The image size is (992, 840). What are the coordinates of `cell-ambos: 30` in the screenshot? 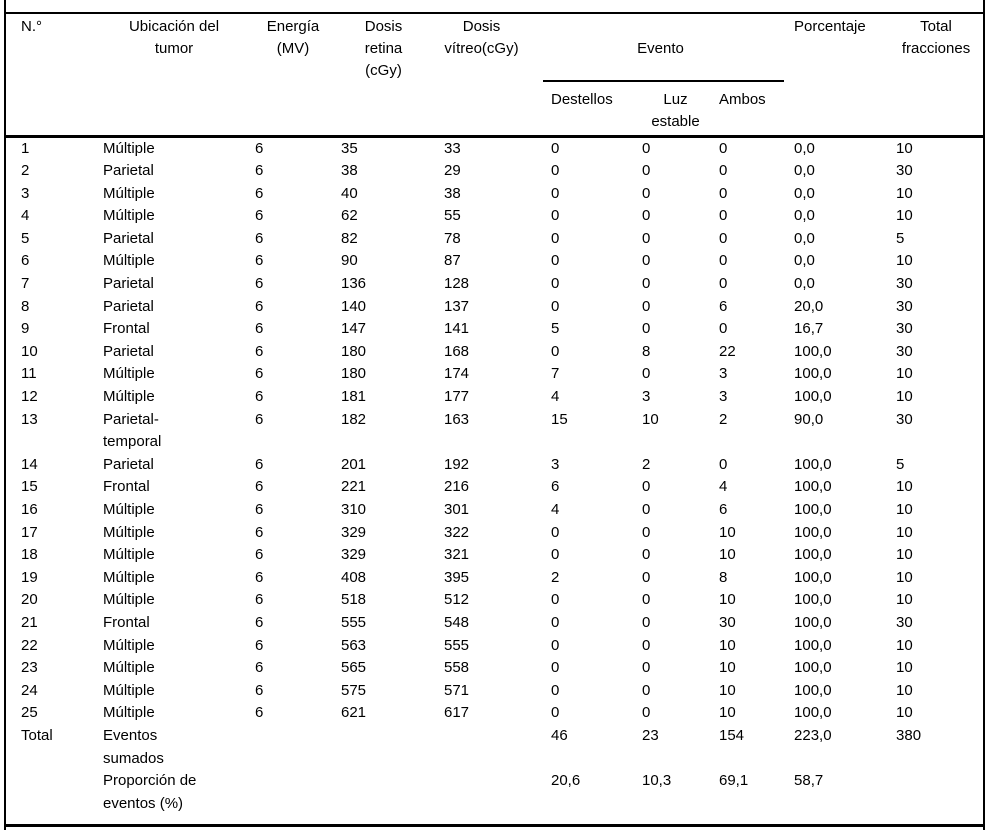 It's located at (727, 622).